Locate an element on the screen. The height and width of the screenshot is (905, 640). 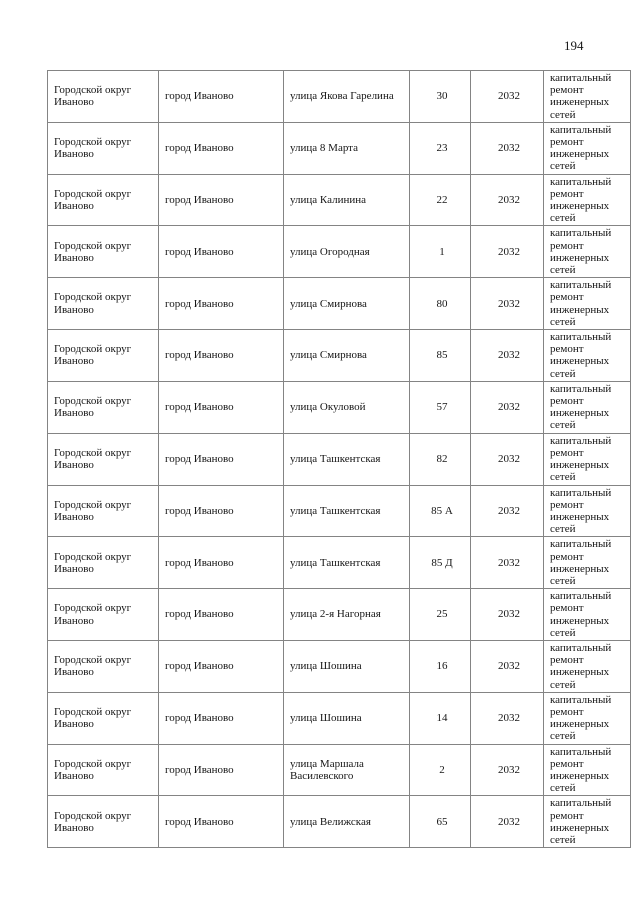
cell-house-number: 30 is located at coordinates (440, 96).